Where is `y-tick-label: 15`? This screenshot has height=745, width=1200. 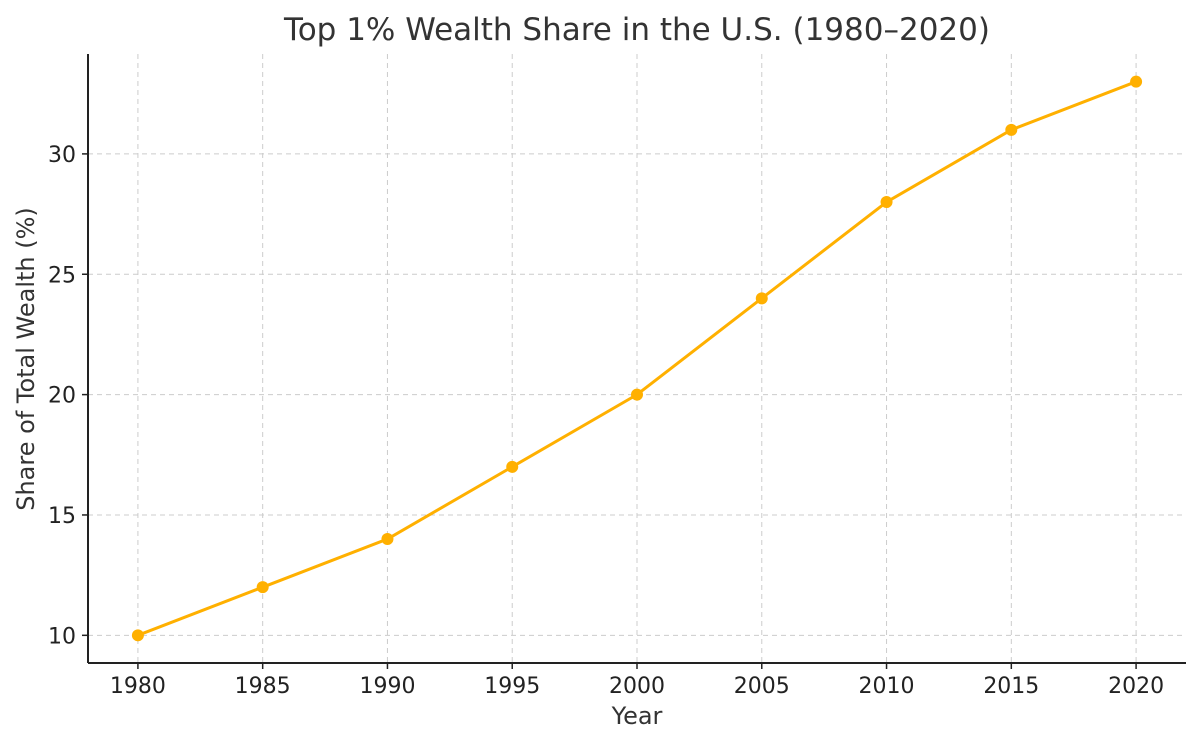
y-tick-label: 15 is located at coordinates (62, 516).